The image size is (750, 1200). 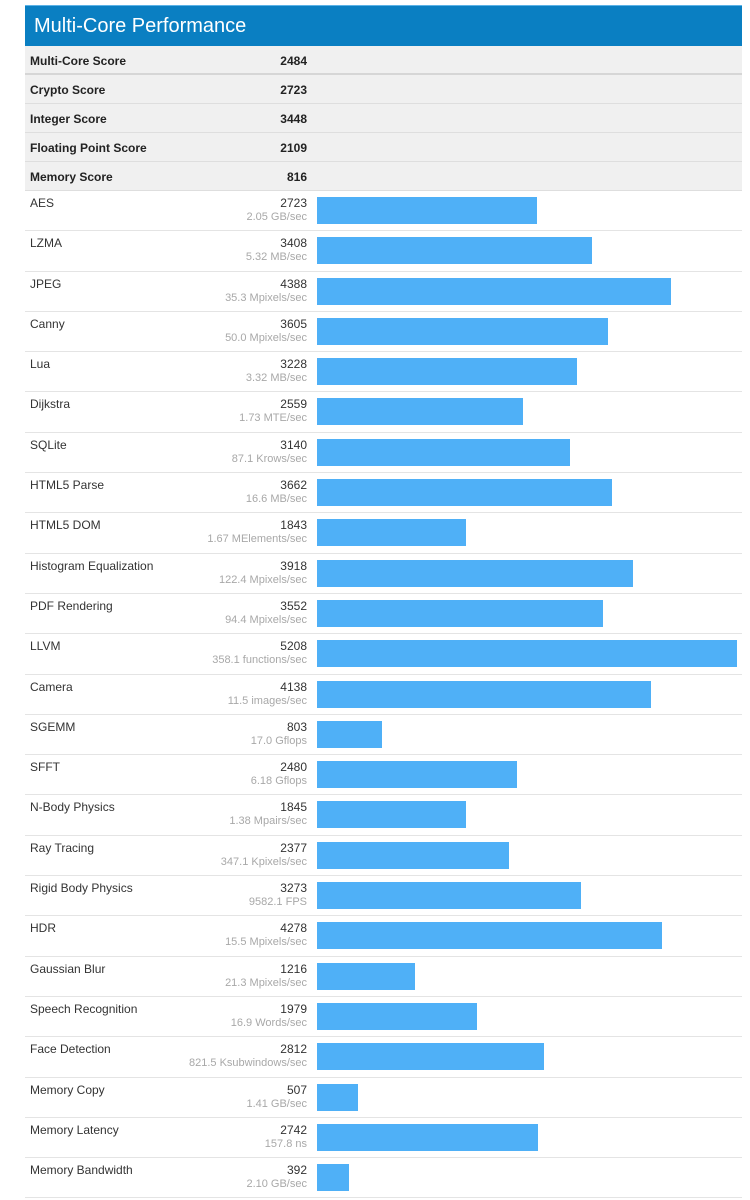 I want to click on benchmark-score: 2742, so click(x=293, y=1129).